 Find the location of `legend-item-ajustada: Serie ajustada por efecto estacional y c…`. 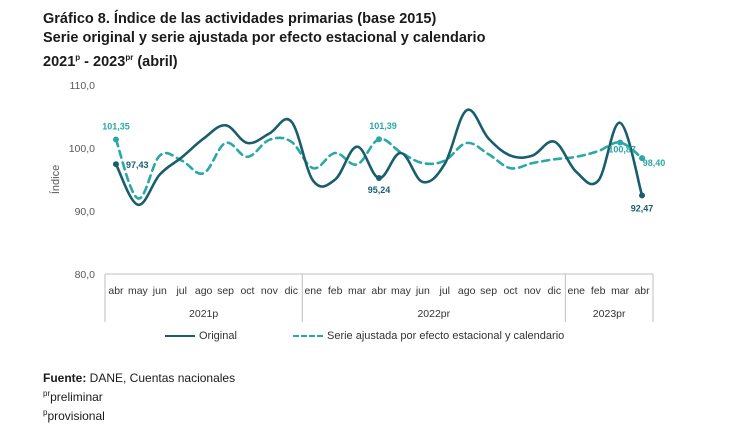

legend-item-ajustada: Serie ajustada por efecto estacional y c… is located at coordinates (428, 336).